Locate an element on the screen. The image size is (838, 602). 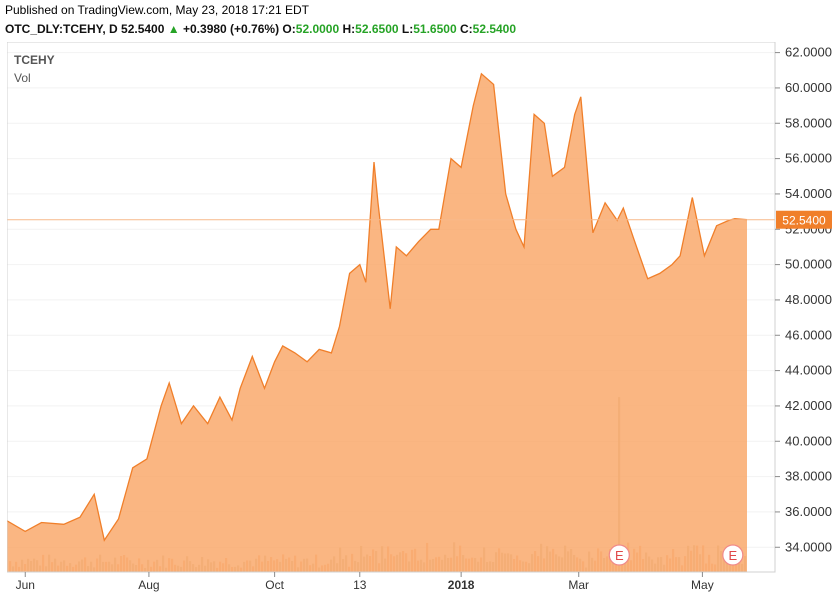
y-tick-label: 42.0000 is located at coordinates (808, 405).